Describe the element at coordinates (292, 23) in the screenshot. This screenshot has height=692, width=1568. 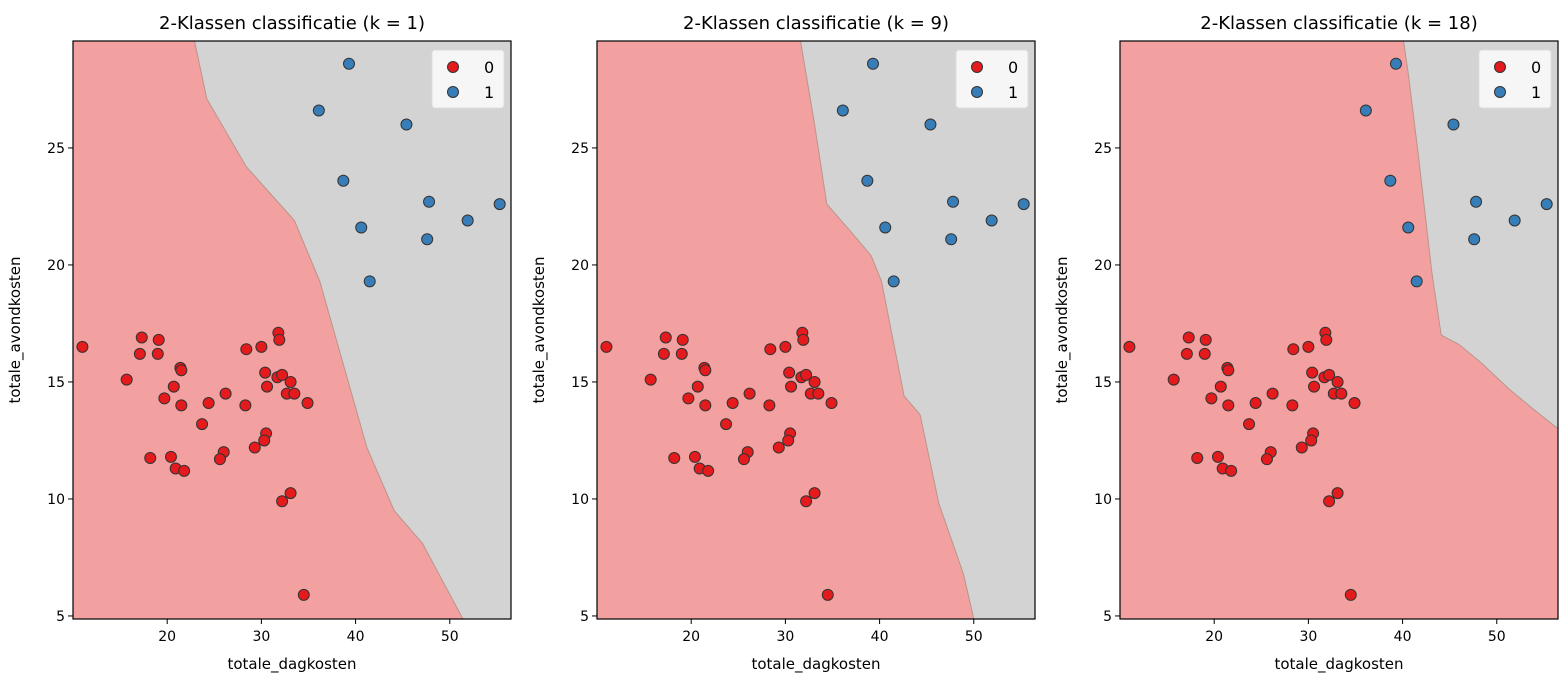
I see `panel-title: 2-Klassen classificatie (k = 1)` at that location.